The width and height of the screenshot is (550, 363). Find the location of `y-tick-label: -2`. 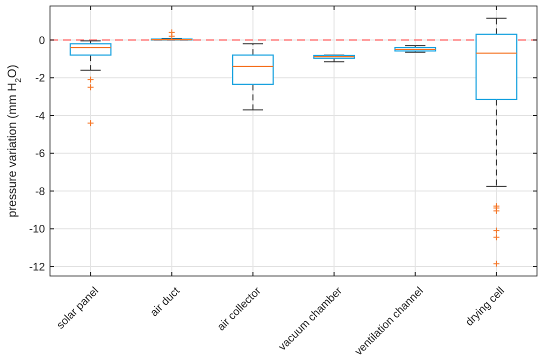

y-tick-label: -2 is located at coordinates (40, 78).